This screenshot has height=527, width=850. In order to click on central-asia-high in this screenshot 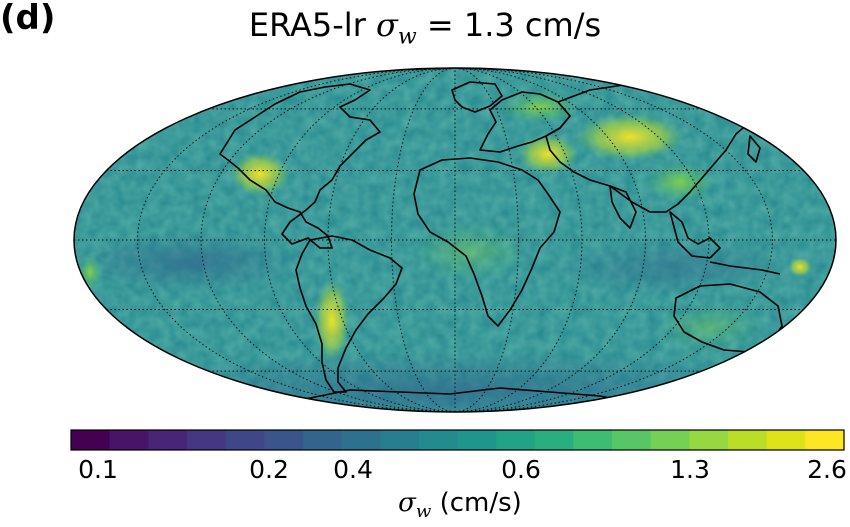, I will do `click(630, 137)`.